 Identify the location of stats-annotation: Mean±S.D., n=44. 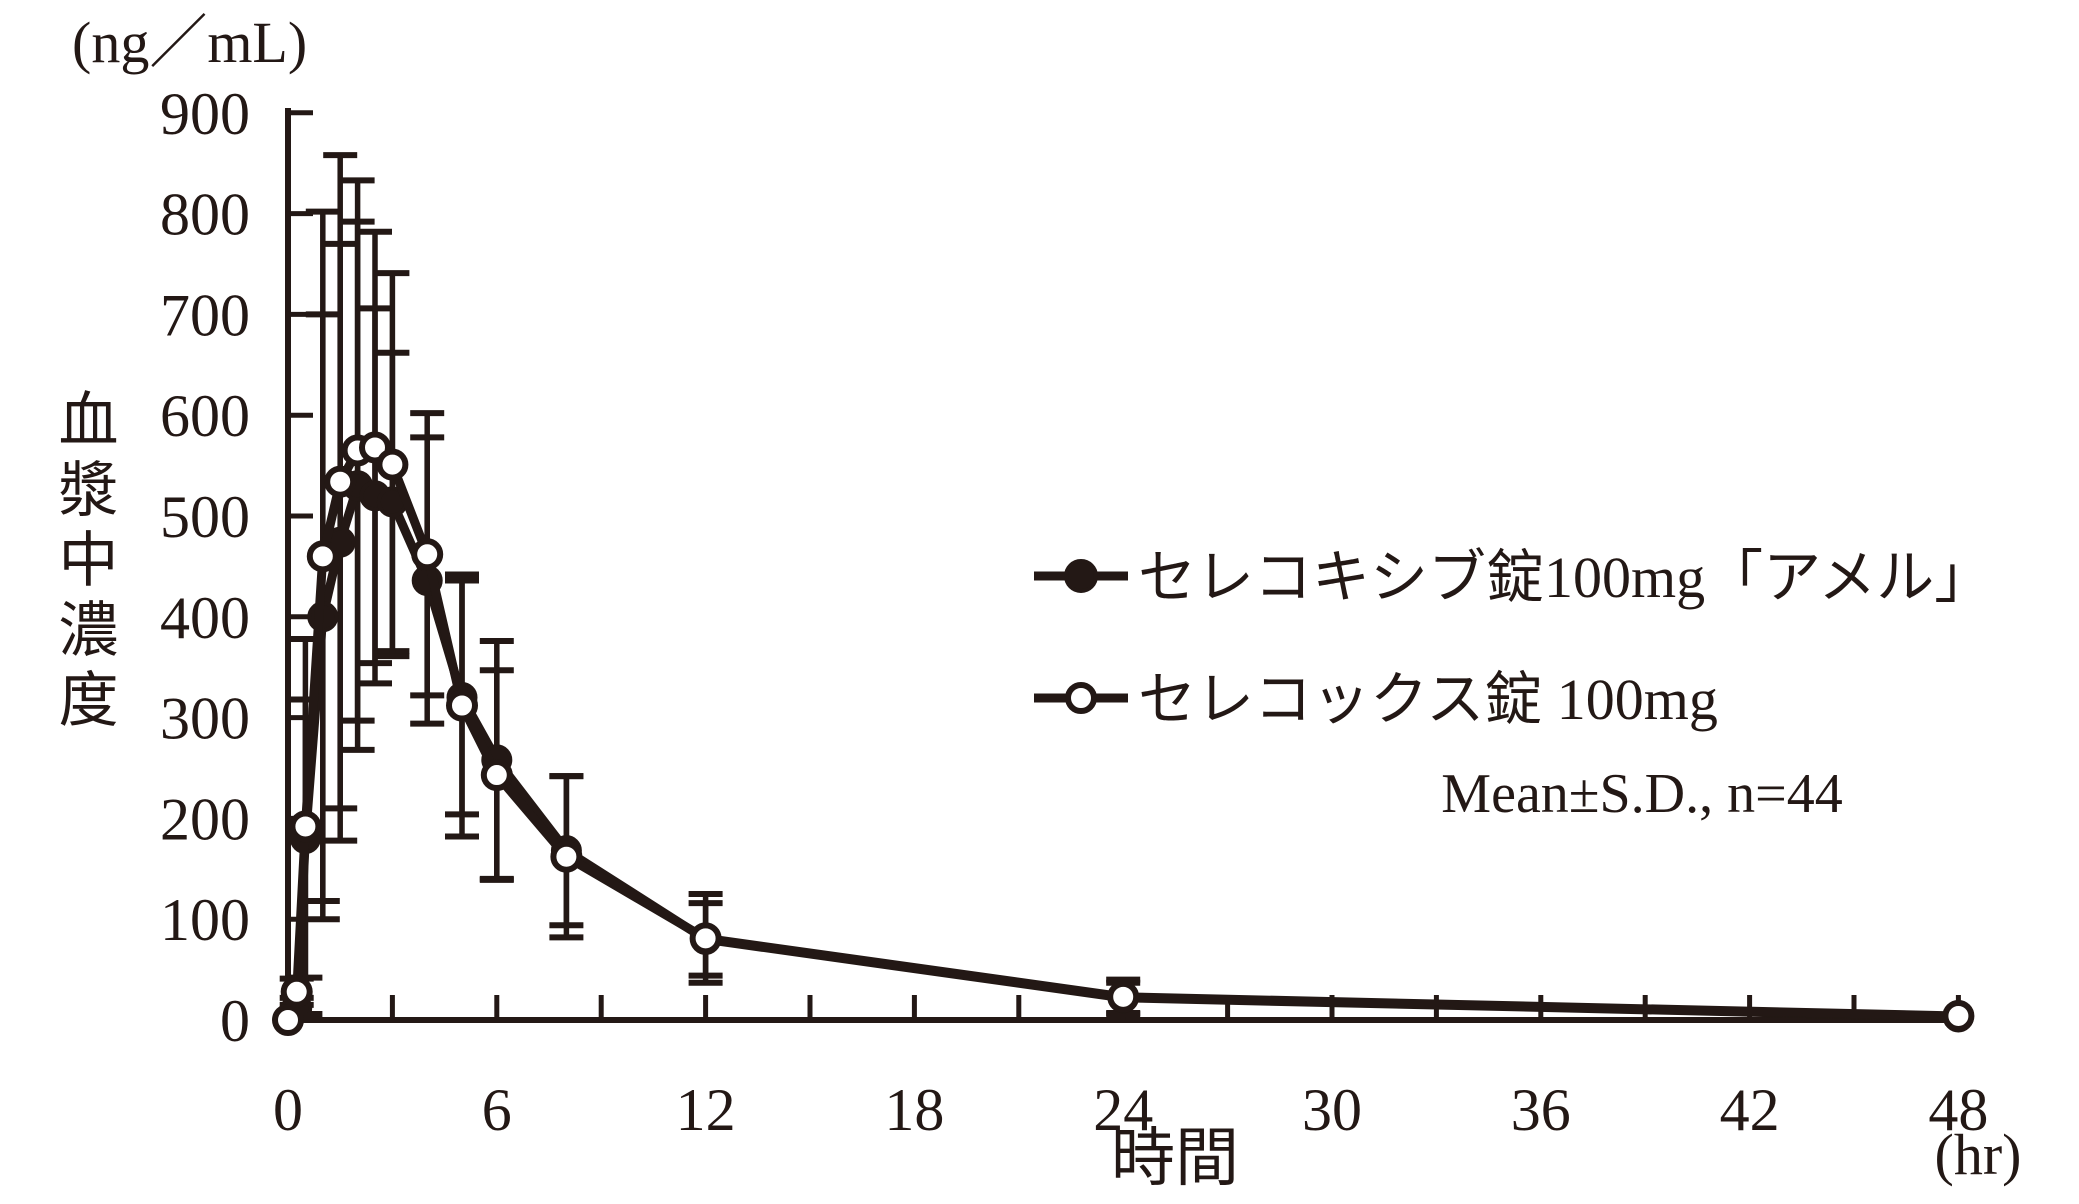
(1641, 794).